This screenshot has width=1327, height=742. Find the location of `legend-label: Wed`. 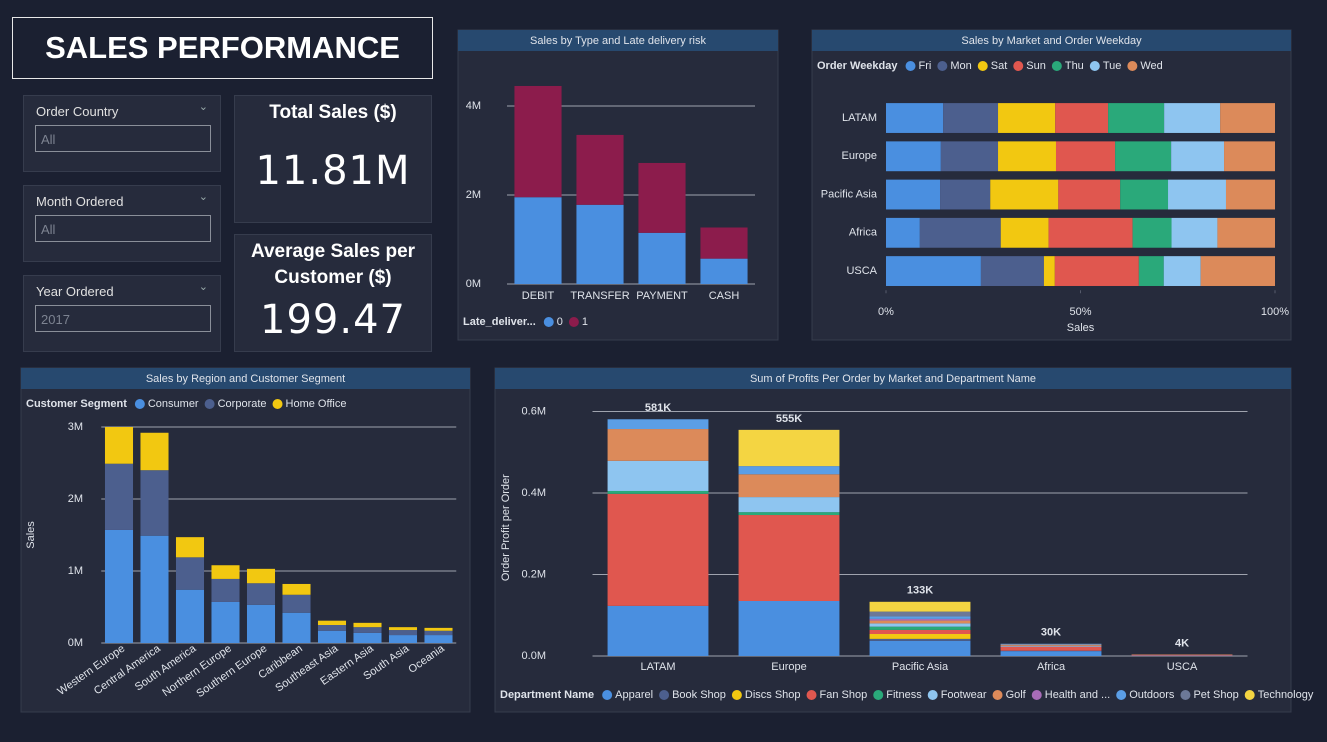

legend-label: Wed is located at coordinates (1151, 66).